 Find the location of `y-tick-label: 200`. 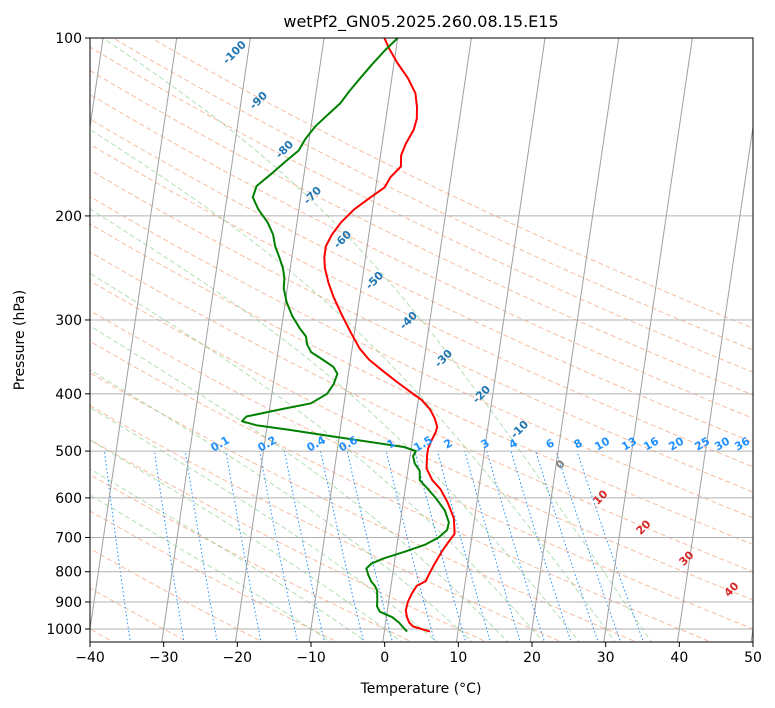

y-tick-label: 200 is located at coordinates (68, 217).